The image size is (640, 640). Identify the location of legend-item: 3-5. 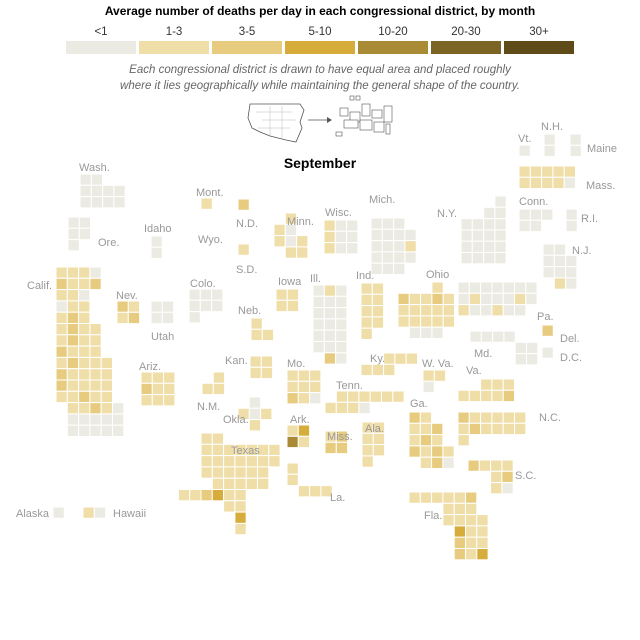
(247, 42).